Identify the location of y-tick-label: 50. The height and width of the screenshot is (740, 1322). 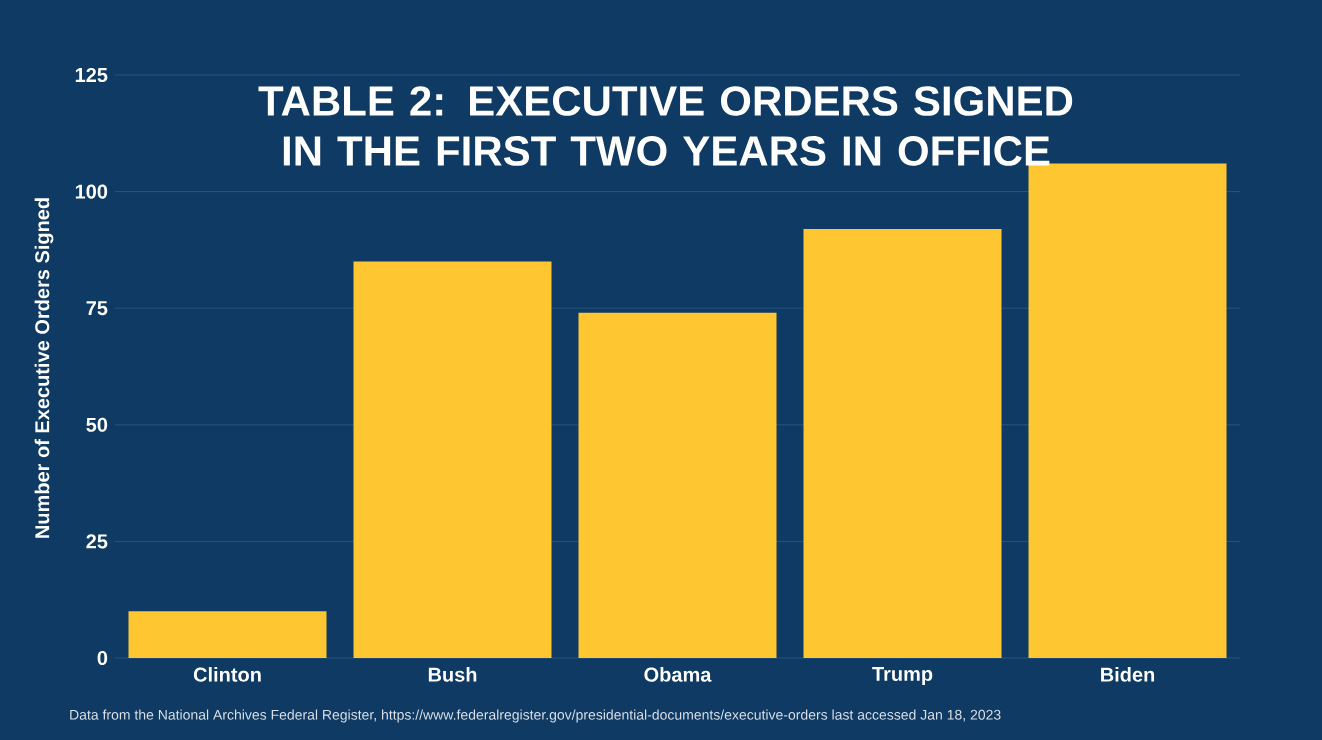
(97, 424).